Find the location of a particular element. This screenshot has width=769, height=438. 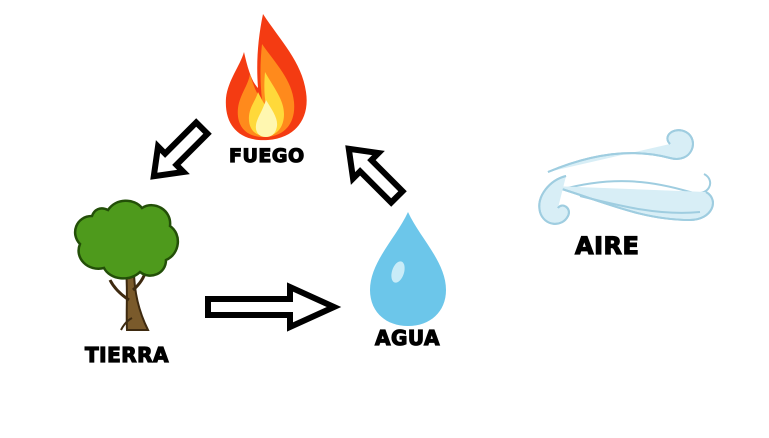

arrow-earth-to-water is located at coordinates (273, 307).